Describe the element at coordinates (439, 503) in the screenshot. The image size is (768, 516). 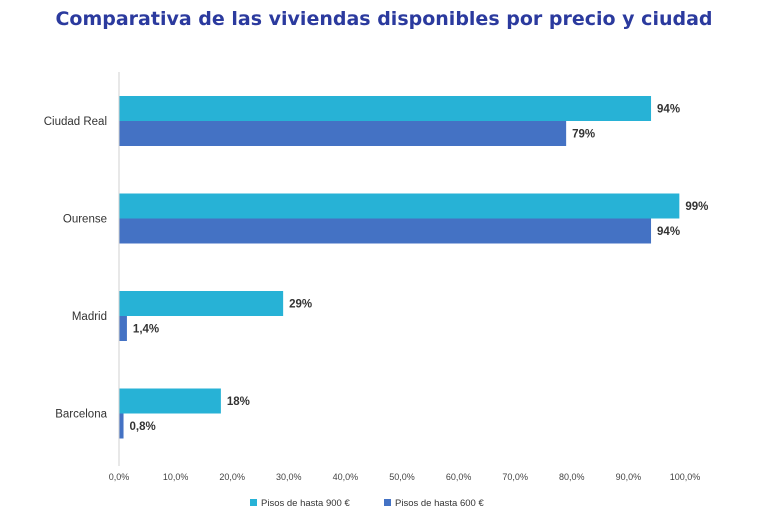
I see `legend-label: Pisos de hasta 600 €` at that location.